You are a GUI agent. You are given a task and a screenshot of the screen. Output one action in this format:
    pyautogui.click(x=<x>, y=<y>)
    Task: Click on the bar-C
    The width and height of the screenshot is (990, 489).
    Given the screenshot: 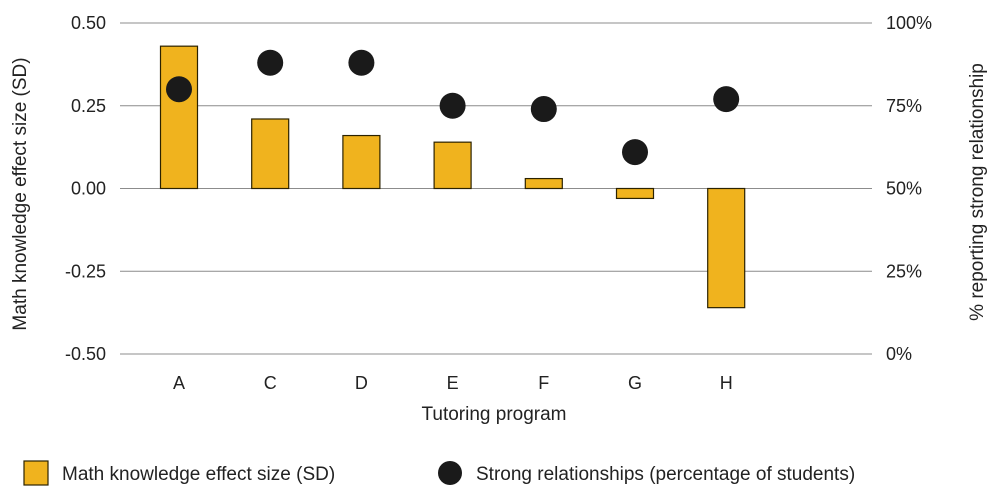 What is the action you would take?
    pyautogui.click(x=270, y=154)
    